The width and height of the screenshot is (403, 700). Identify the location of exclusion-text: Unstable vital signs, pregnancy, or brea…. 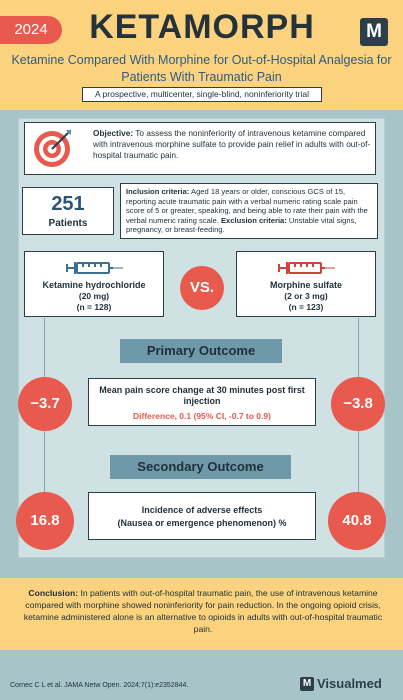
(241, 225).